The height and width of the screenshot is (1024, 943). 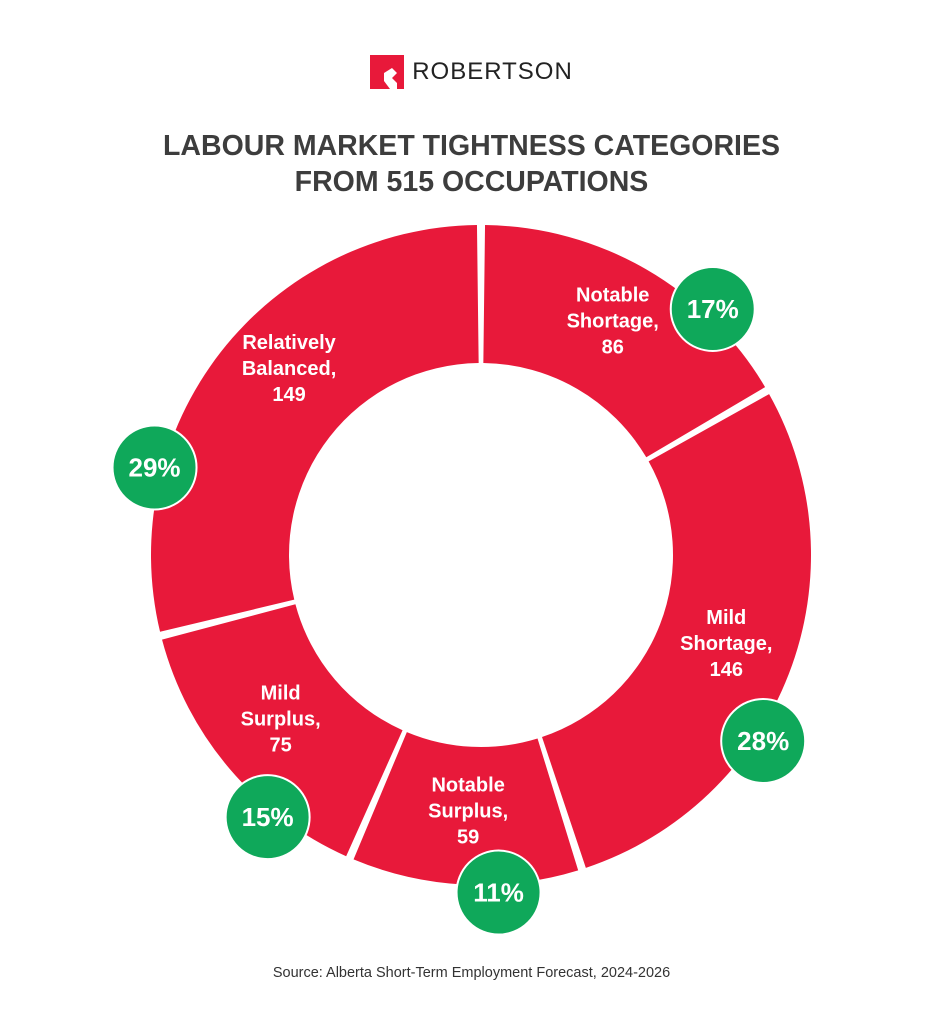 I want to click on slice-label-line: 59, so click(x=468, y=838).